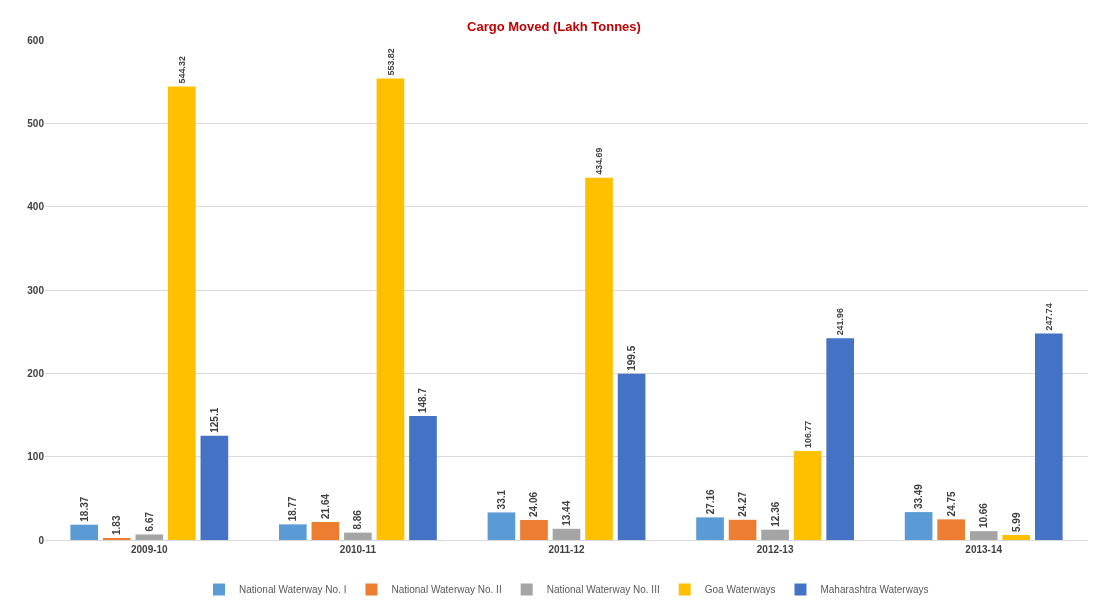 This screenshot has width=1108, height=616. I want to click on y-tick-label: 0, so click(41, 540).